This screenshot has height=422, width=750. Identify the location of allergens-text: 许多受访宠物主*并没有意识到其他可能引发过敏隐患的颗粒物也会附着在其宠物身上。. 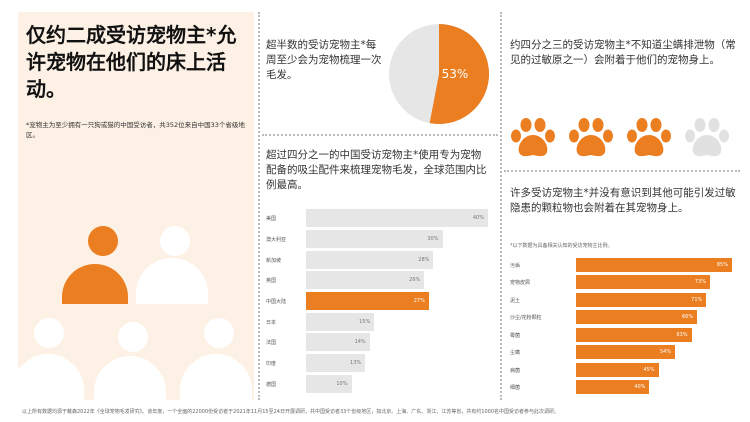
(623, 200).